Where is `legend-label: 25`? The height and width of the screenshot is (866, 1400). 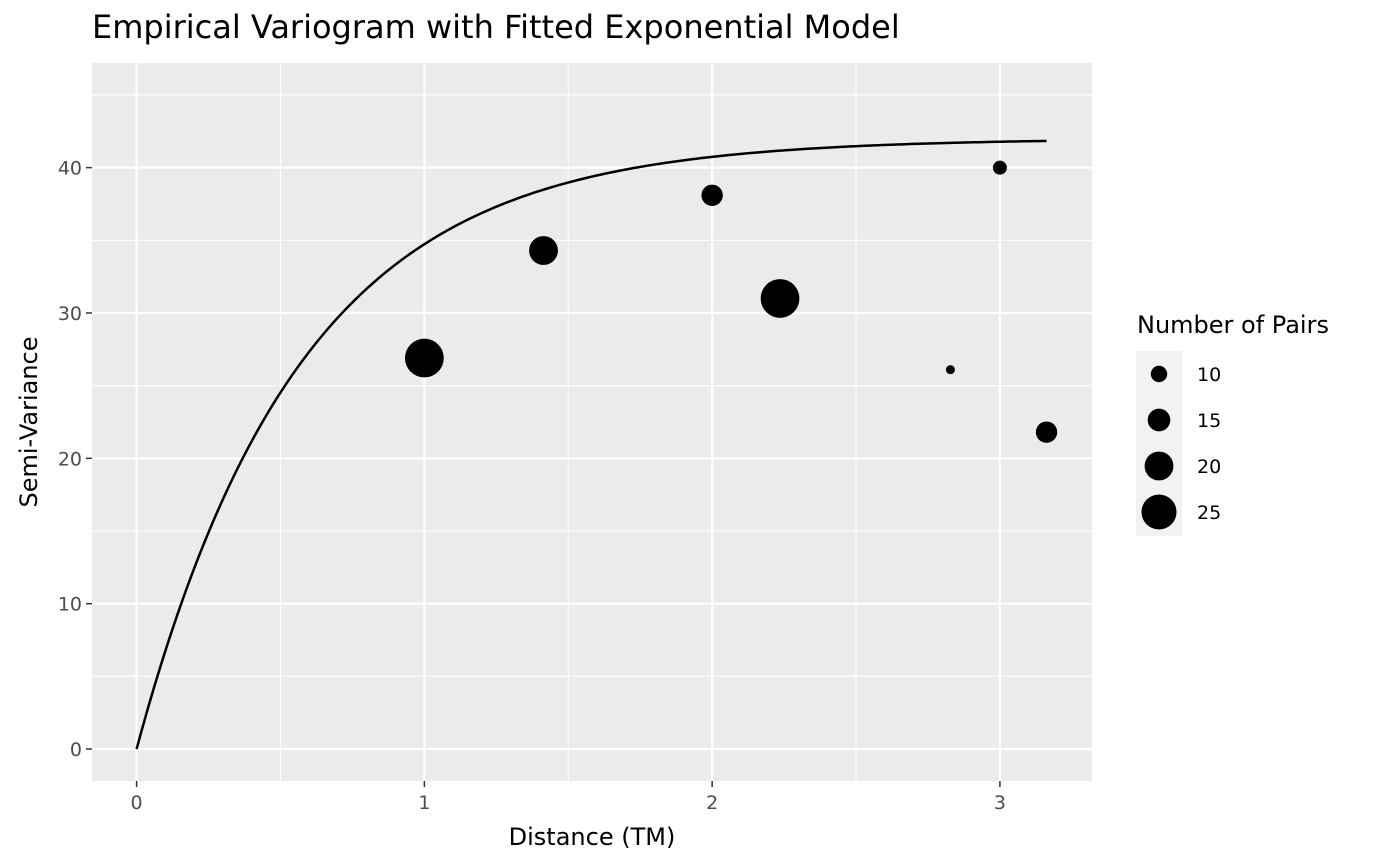
legend-label: 25 is located at coordinates (1209, 513).